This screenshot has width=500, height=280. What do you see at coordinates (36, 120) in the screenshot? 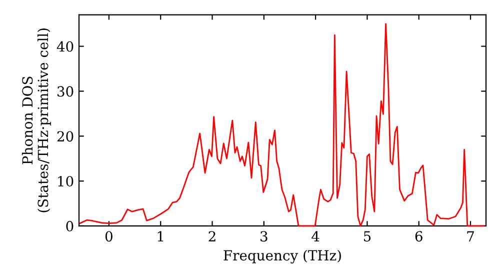
I see `y-axis-title: Phonon DOS (States/THz·primitive cell)` at bounding box center [36, 120].